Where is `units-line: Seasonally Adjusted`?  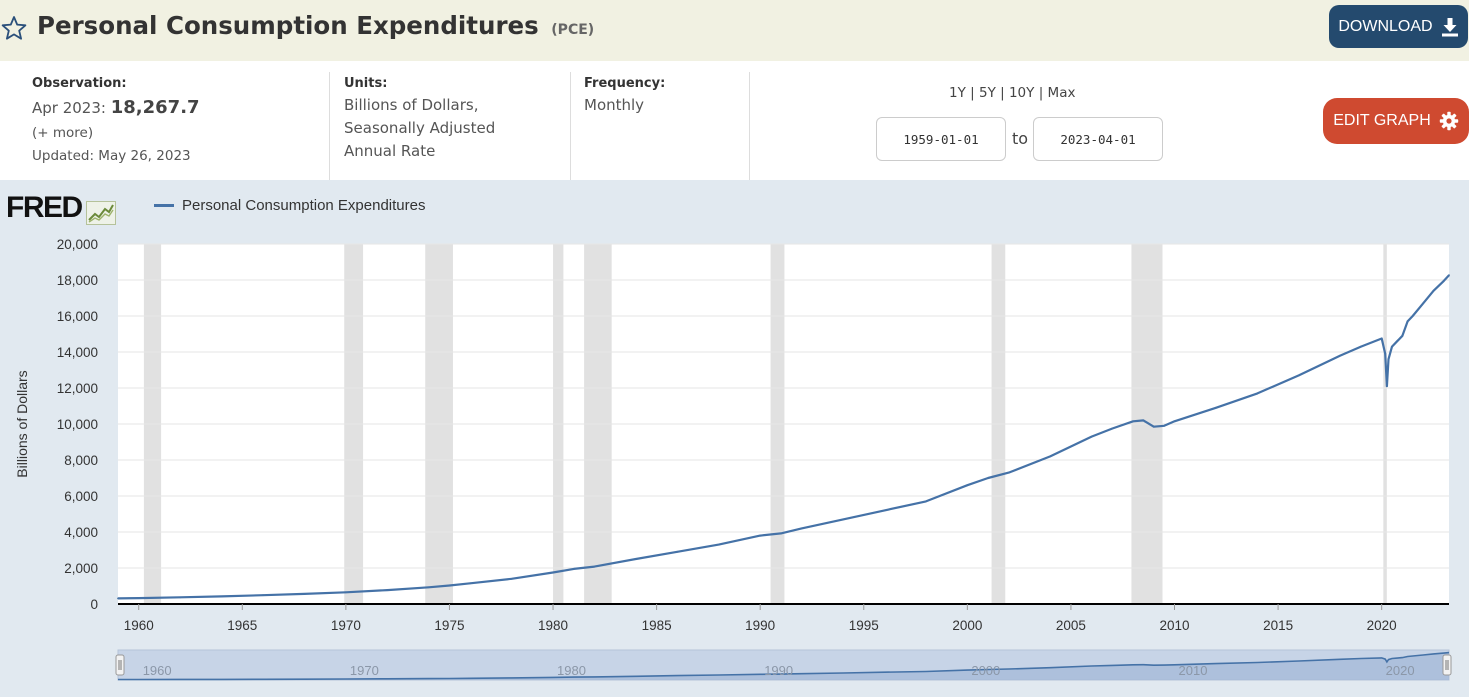 units-line: Seasonally Adjusted is located at coordinates (420, 128).